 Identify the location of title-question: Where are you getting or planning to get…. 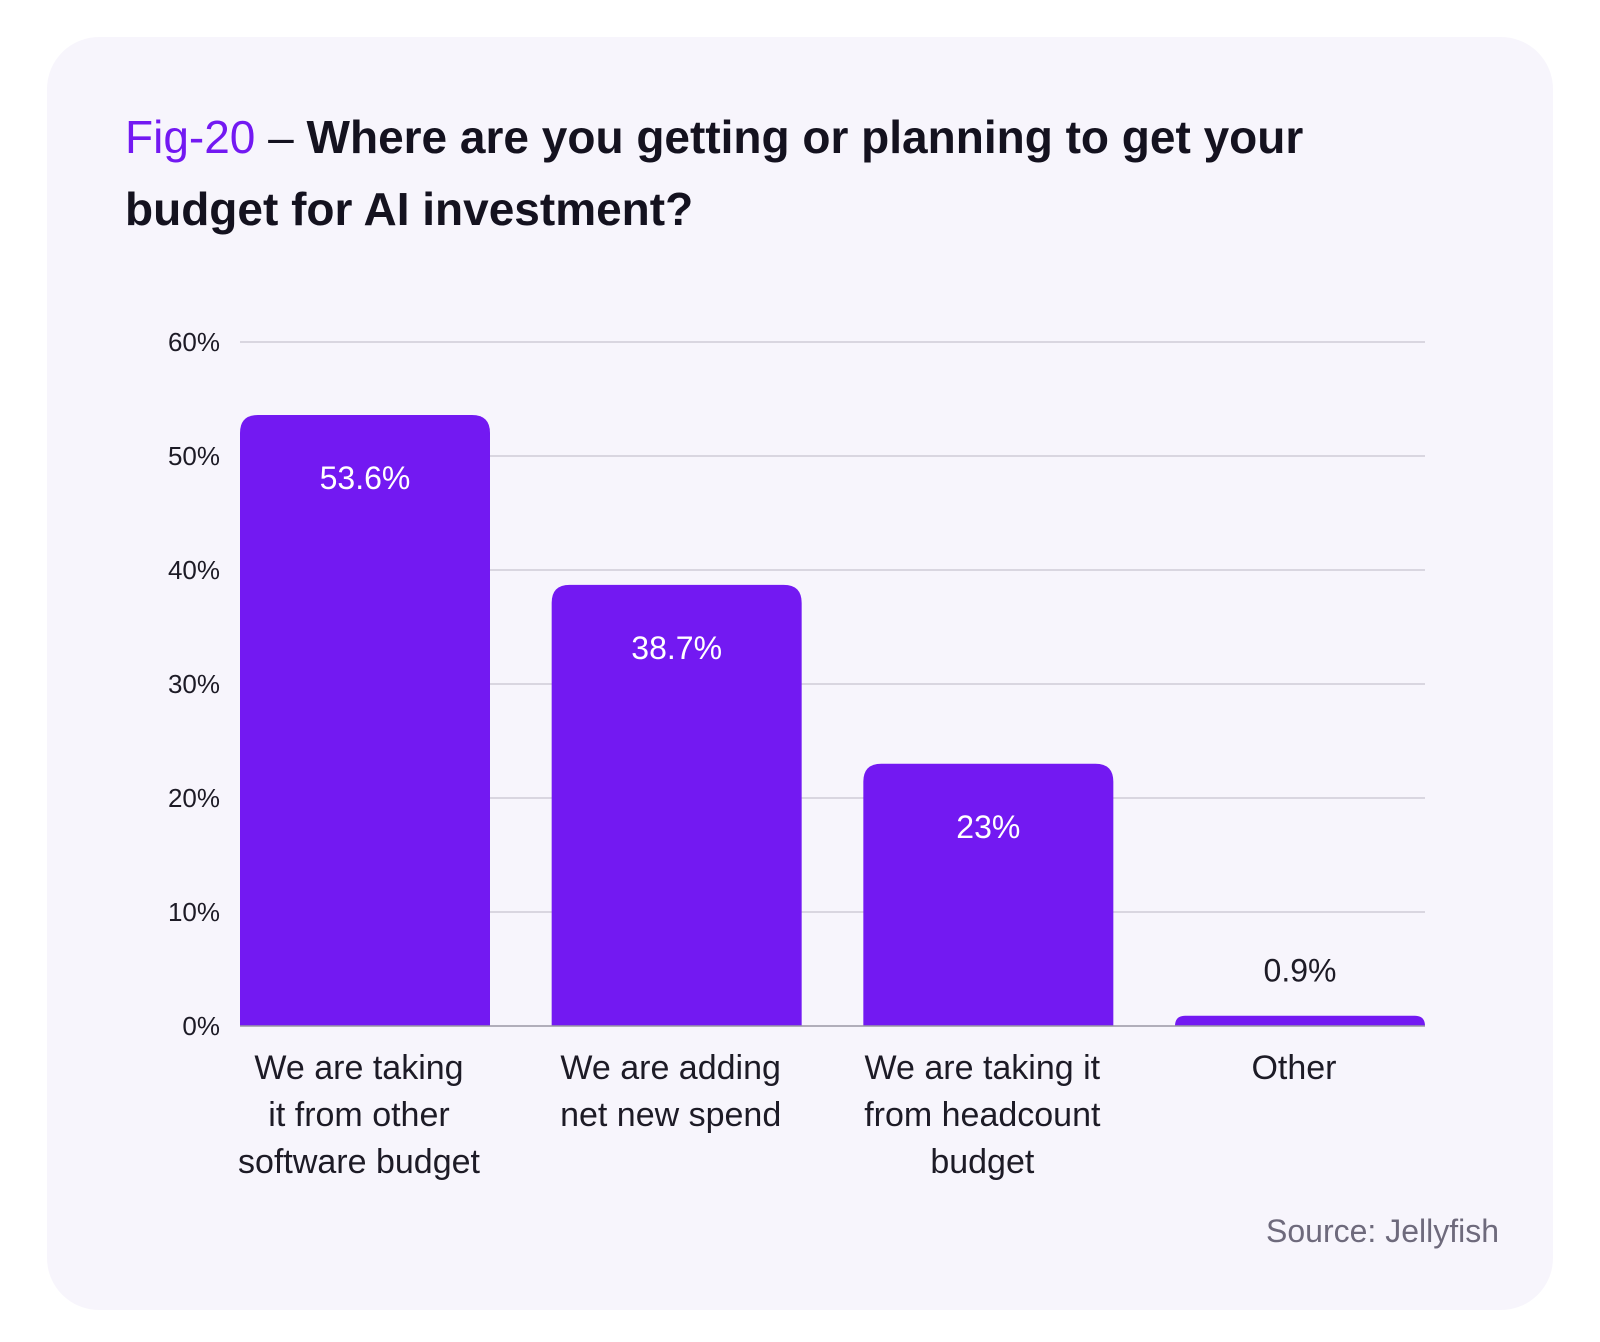
(714, 173).